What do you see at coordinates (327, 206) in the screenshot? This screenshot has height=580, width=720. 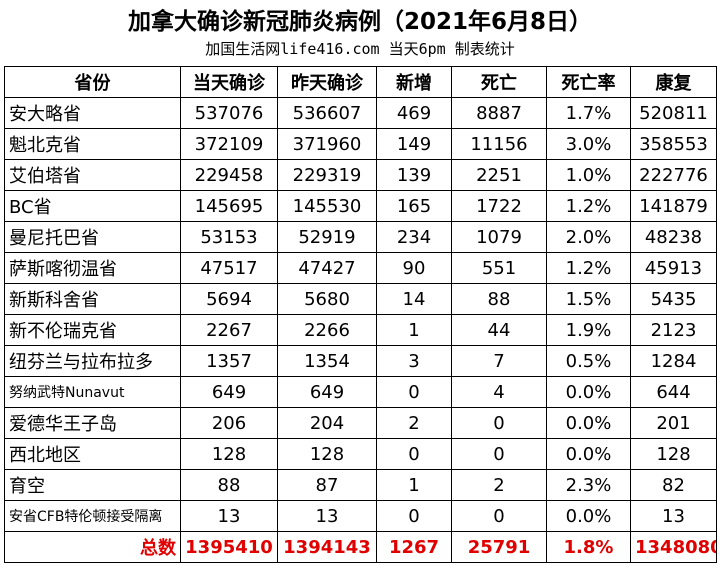 I see `cell: 145530` at bounding box center [327, 206].